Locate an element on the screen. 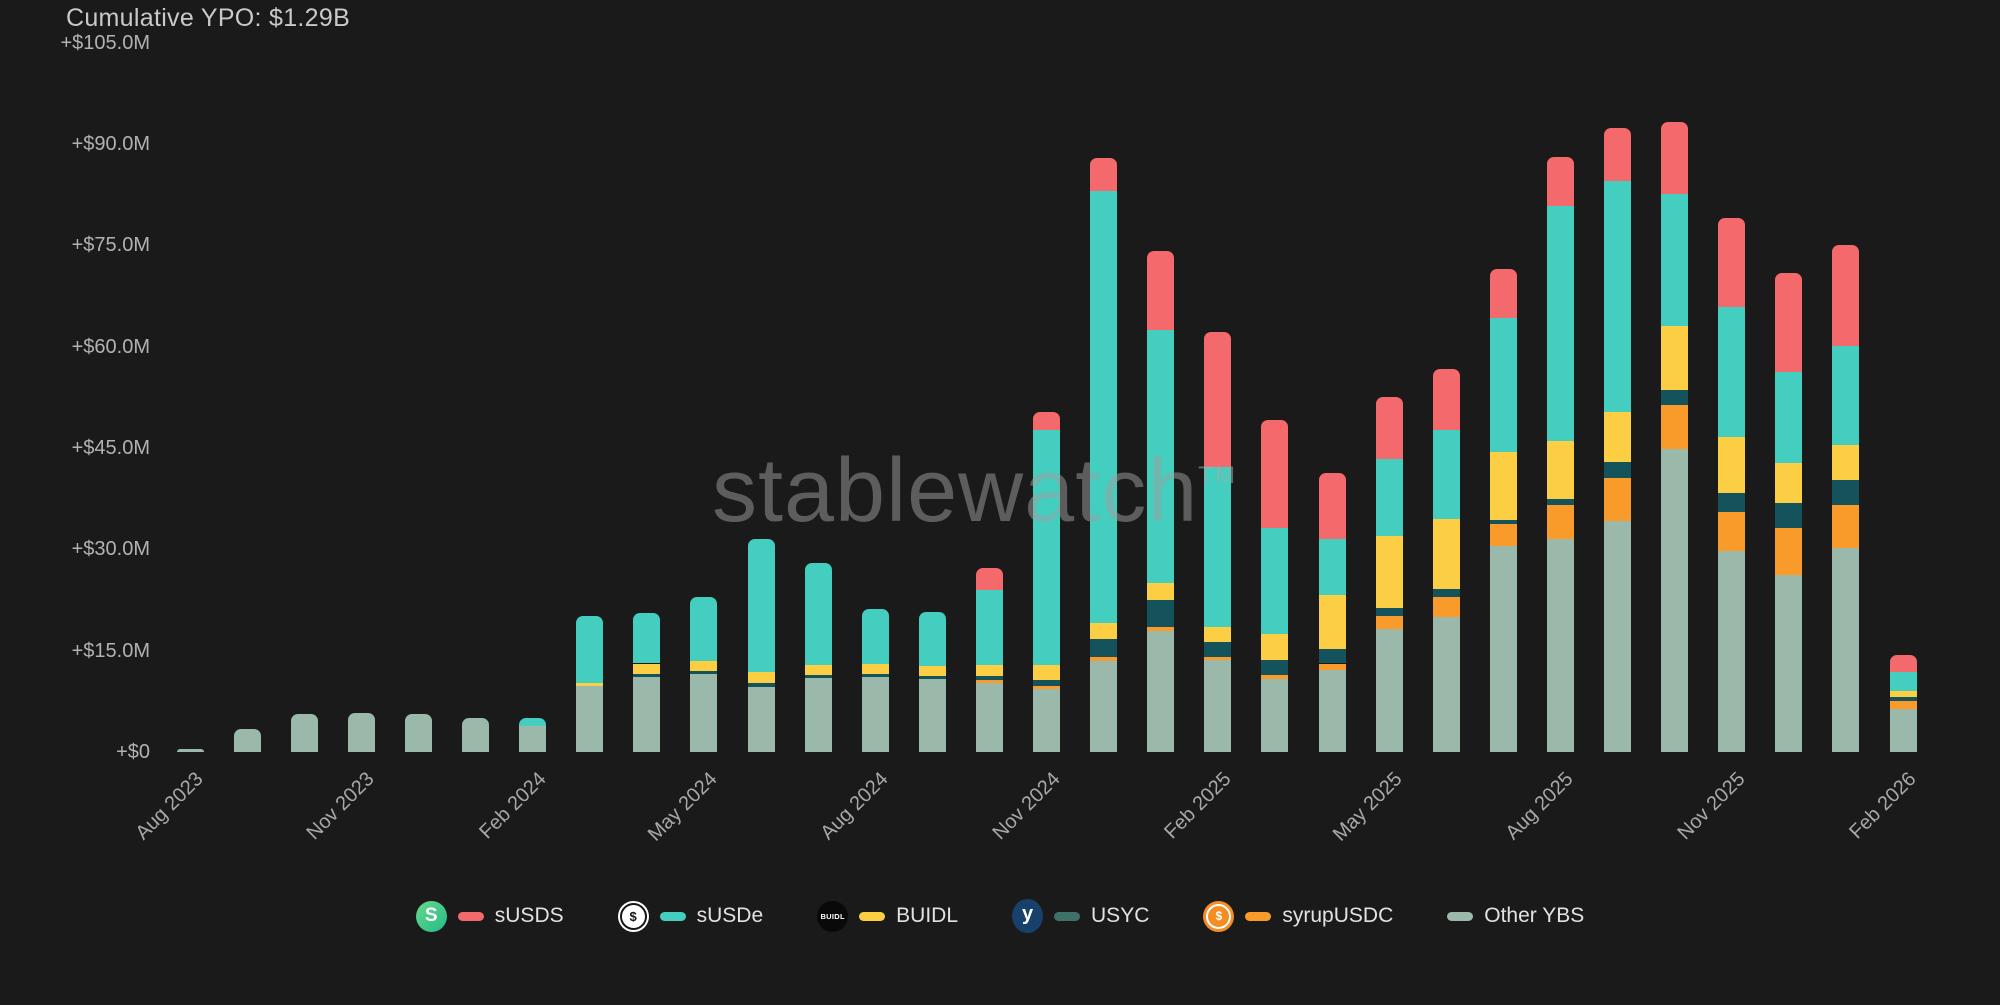  bar-sep-2025 is located at coordinates (1617, 376).